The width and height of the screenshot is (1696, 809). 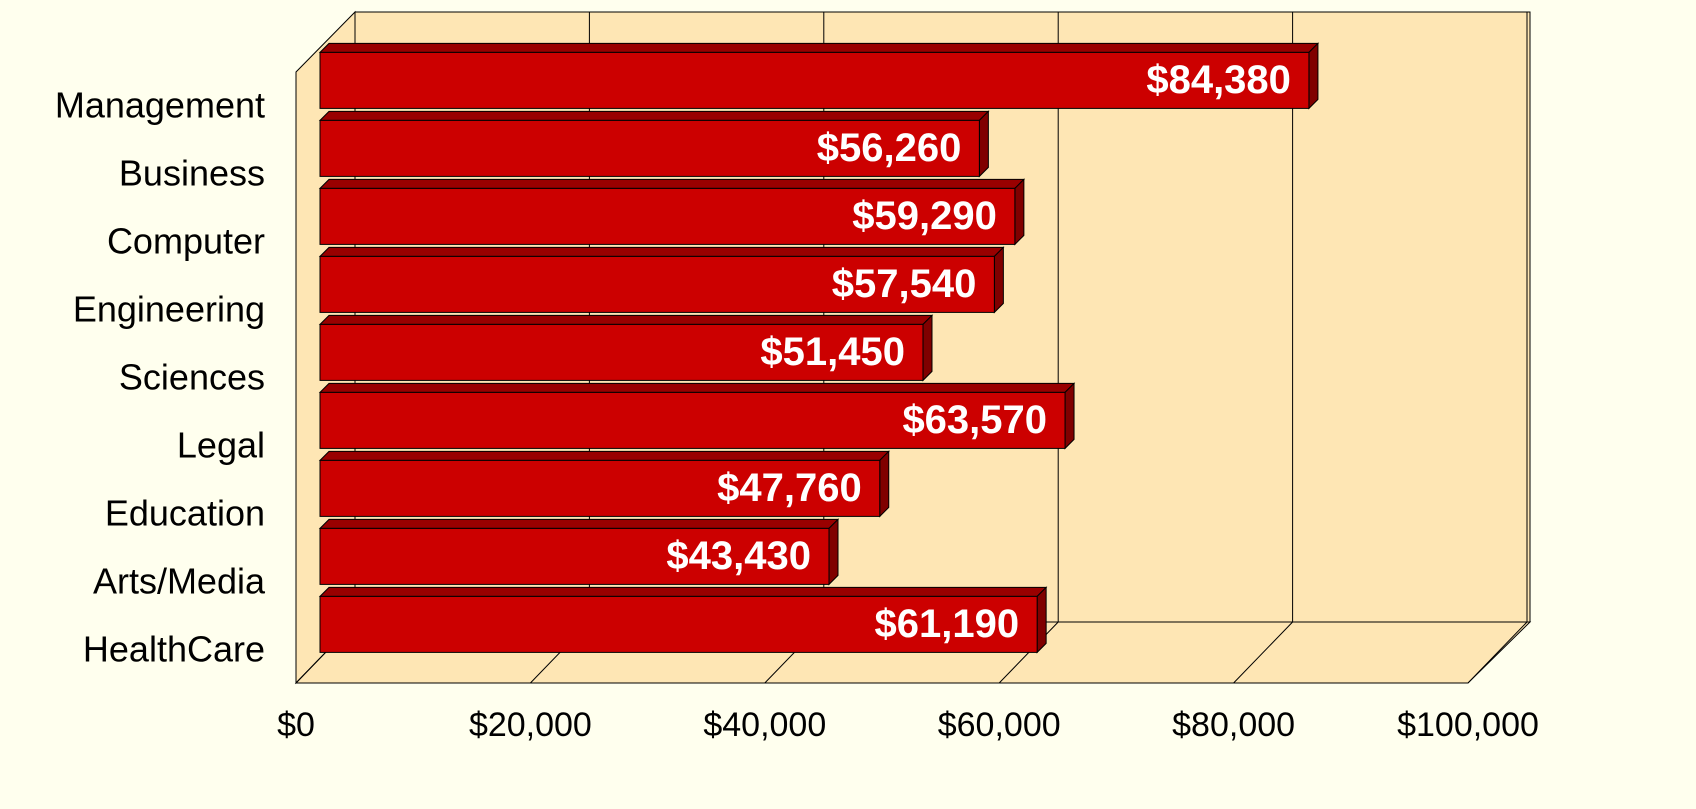 I want to click on y-tick-label: HealthCare, so click(x=174, y=649).